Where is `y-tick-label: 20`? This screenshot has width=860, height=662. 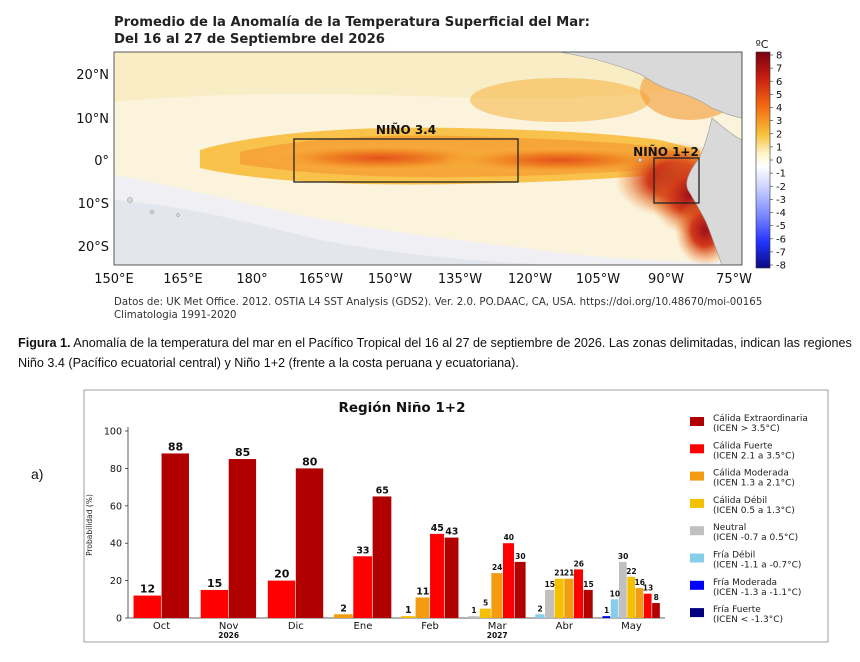
y-tick-label: 20 is located at coordinates (116, 581).